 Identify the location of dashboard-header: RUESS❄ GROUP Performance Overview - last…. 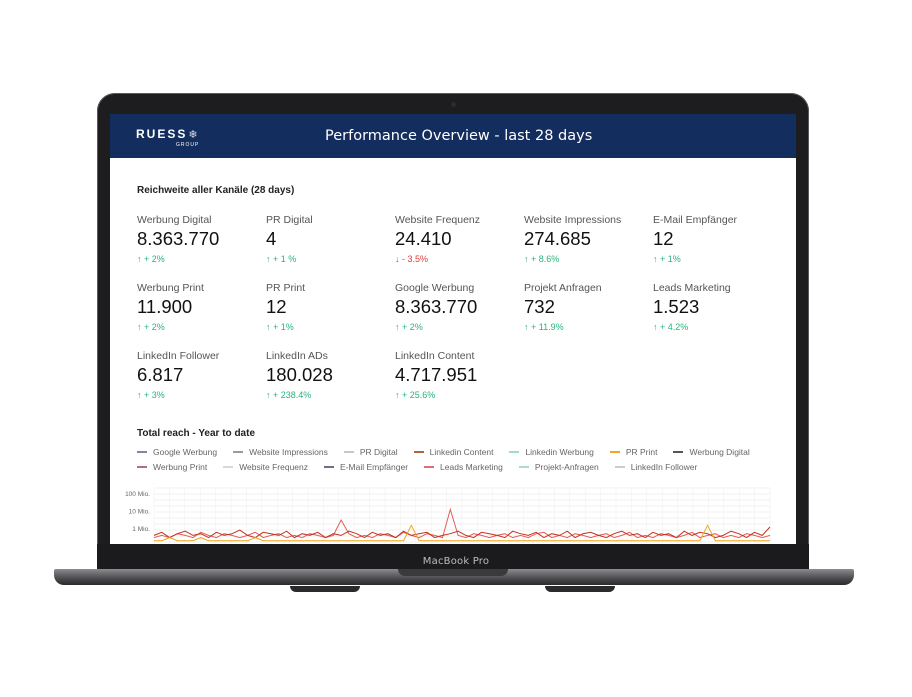
(453, 136).